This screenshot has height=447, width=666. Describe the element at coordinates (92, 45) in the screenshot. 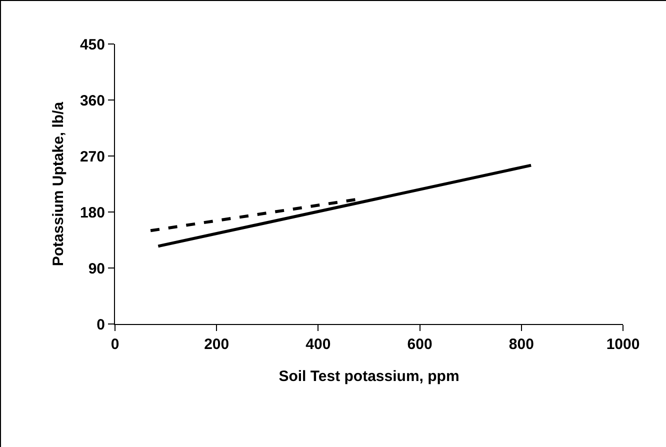

I see `y-tick-label: 450` at that location.